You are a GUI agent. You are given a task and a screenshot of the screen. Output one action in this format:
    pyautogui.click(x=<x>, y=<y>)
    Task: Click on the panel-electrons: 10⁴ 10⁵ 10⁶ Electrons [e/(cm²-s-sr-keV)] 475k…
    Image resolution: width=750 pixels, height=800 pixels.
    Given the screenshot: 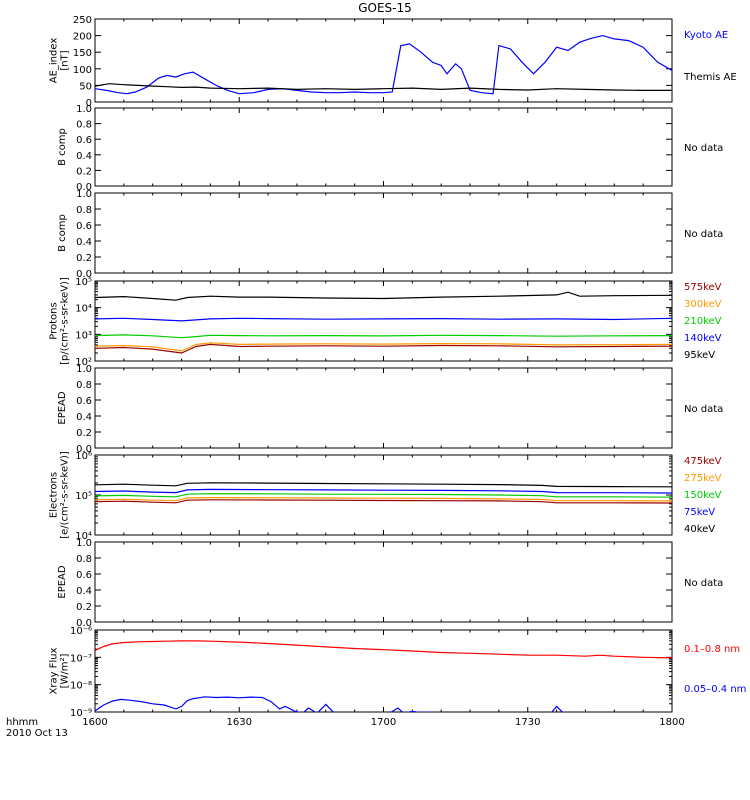 What is the action you would take?
    pyautogui.click(x=385, y=496)
    